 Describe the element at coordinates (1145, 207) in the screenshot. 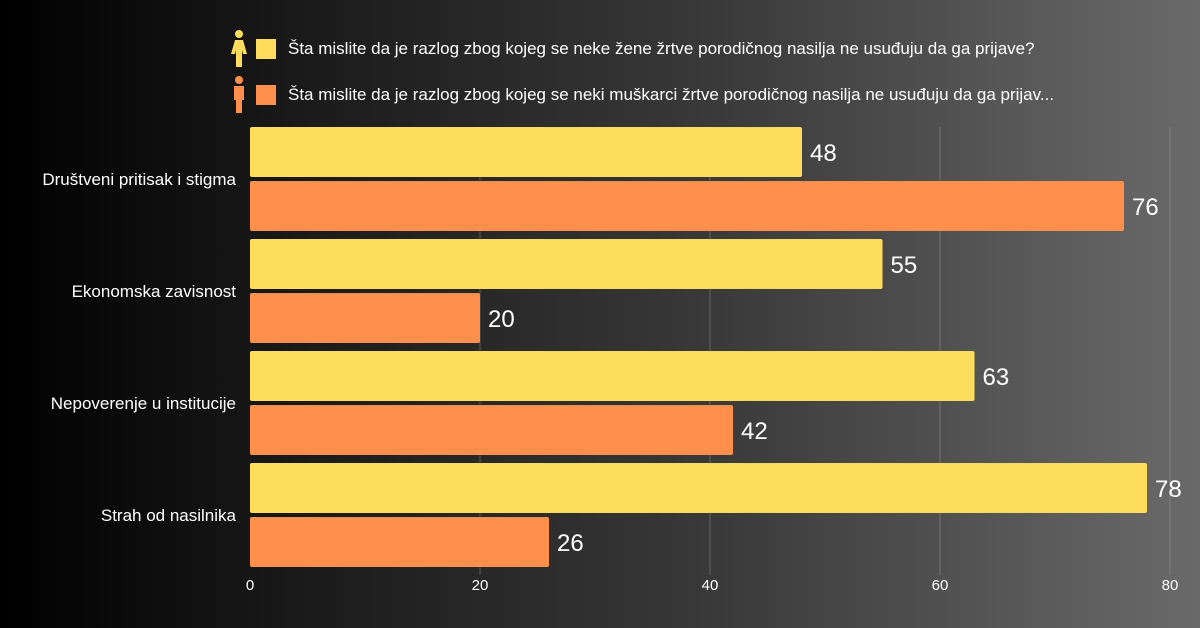

I see `data-label: 76` at that location.